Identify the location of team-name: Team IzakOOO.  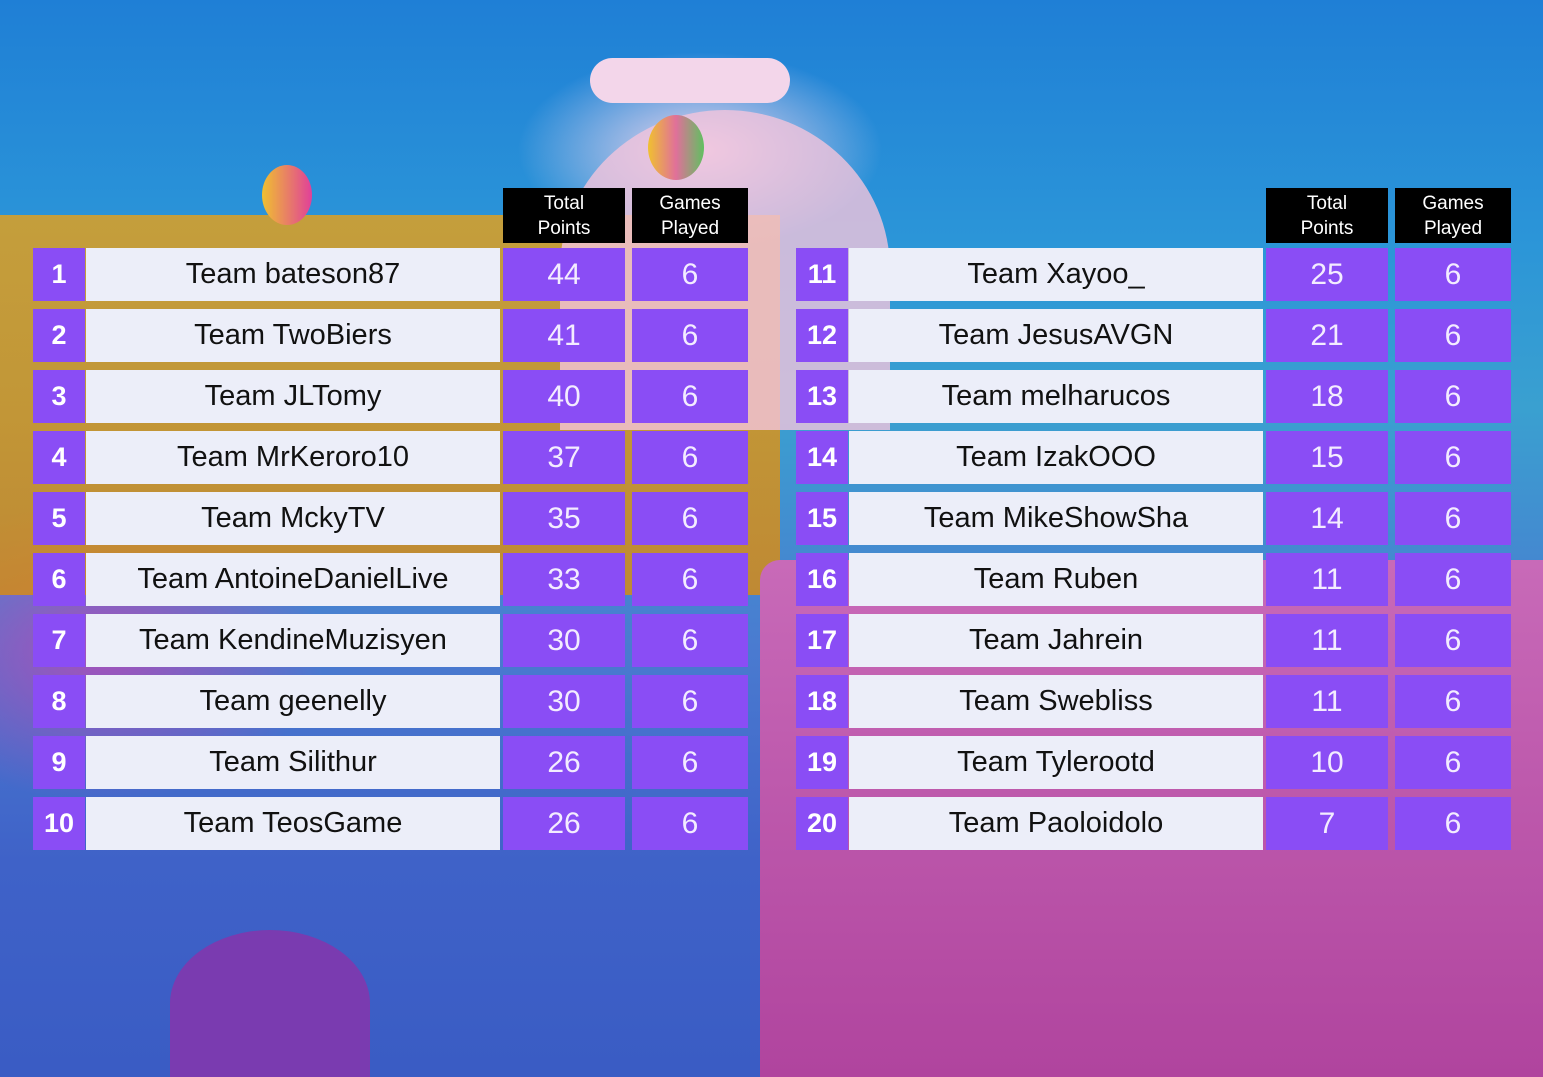
(1056, 457).